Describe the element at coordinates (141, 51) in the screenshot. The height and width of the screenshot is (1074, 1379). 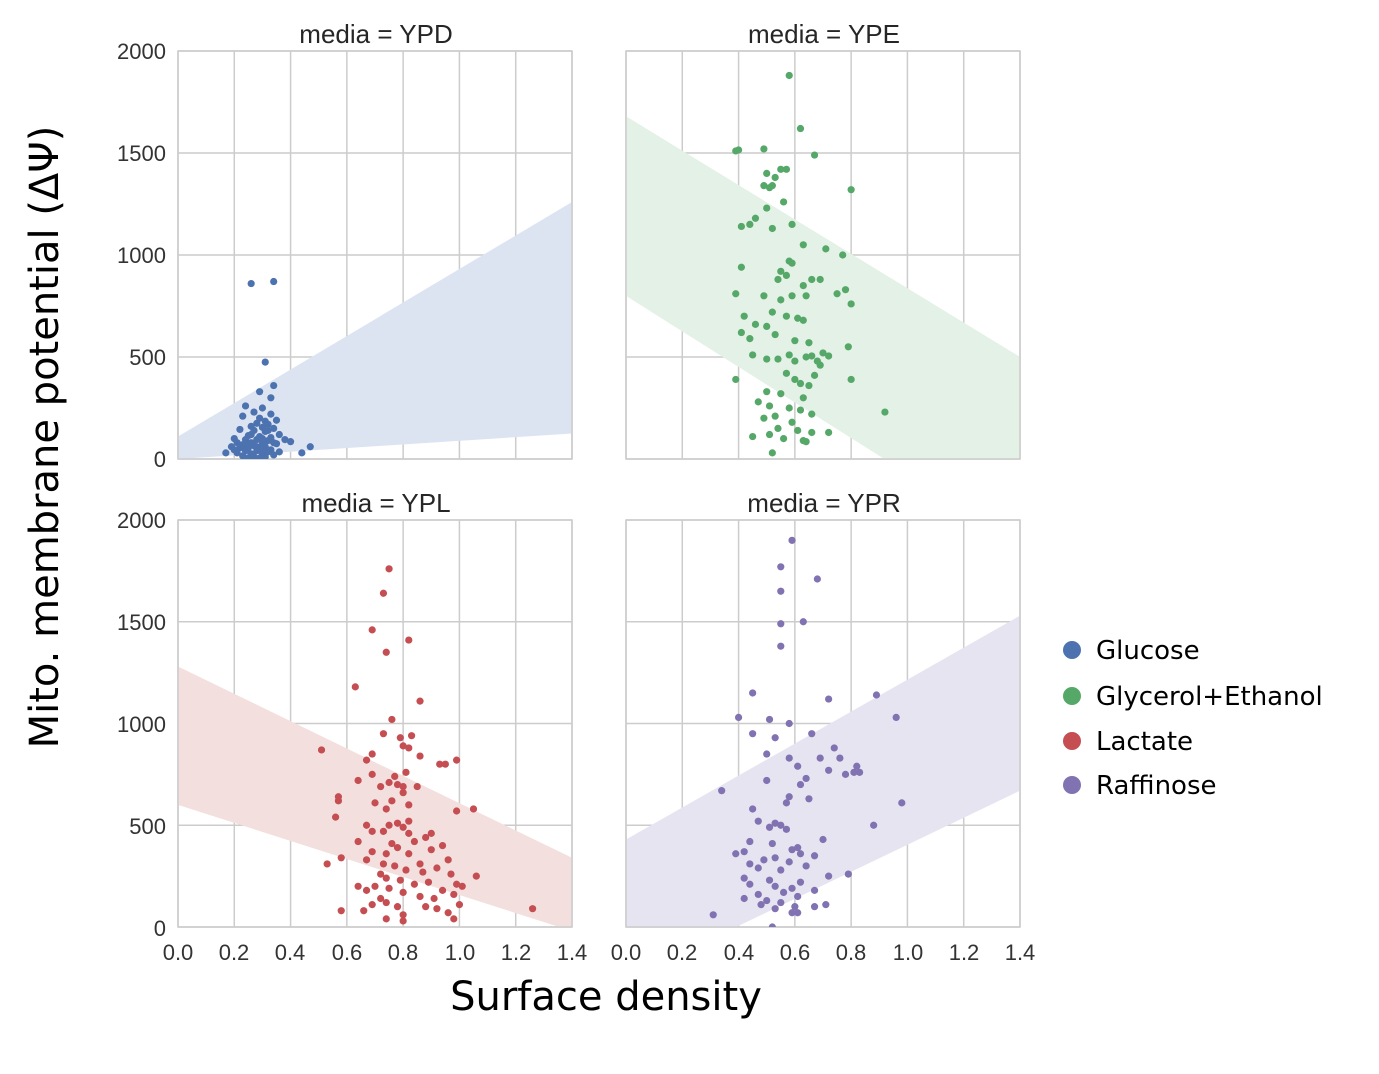
I see `y-tick-label-top: 2000` at that location.